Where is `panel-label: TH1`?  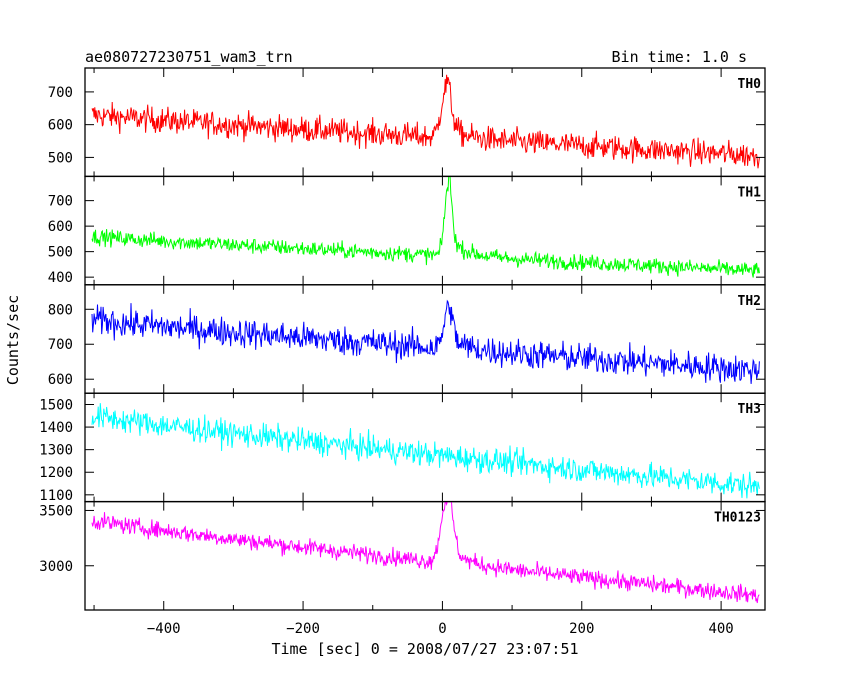 panel-label: TH1 is located at coordinates (750, 192).